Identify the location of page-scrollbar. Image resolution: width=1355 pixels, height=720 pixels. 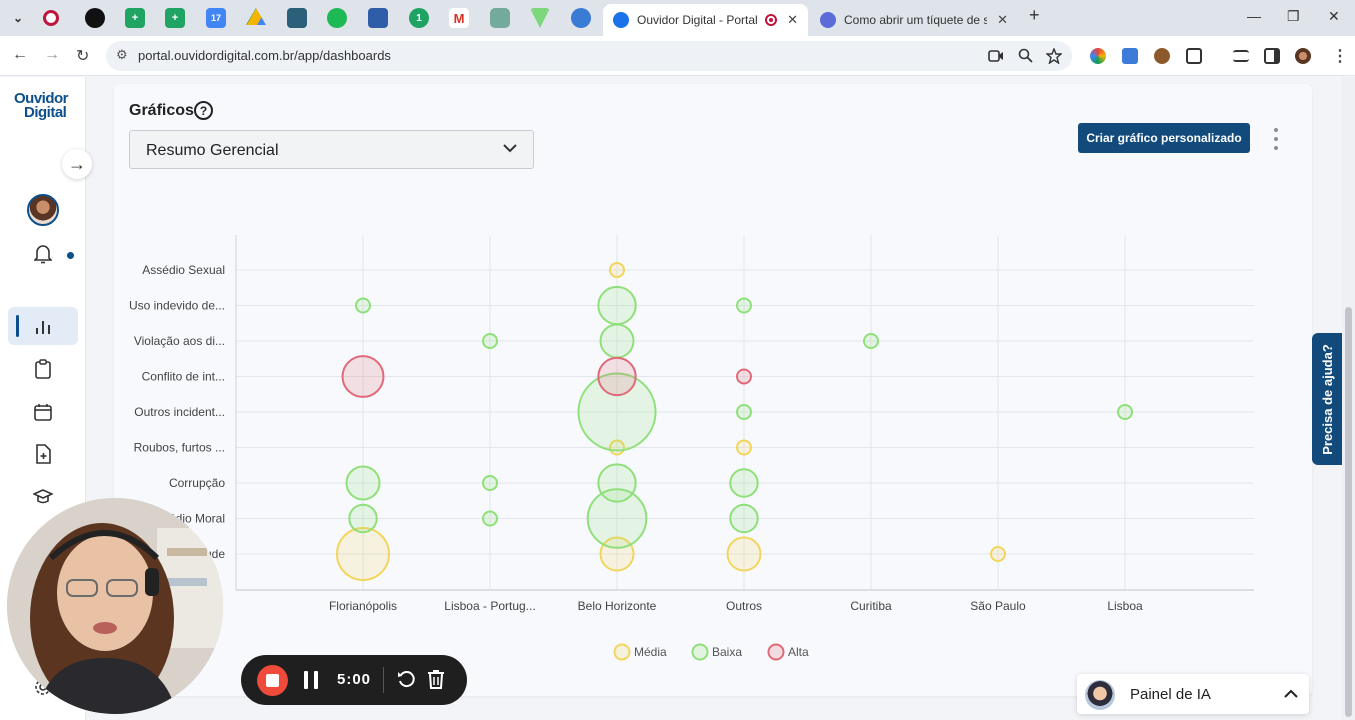
(1348, 398).